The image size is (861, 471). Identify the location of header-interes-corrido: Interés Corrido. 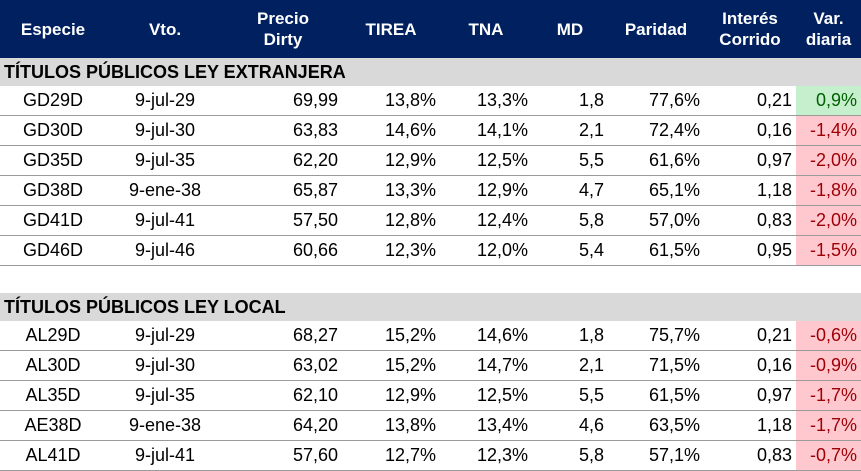
(750, 29).